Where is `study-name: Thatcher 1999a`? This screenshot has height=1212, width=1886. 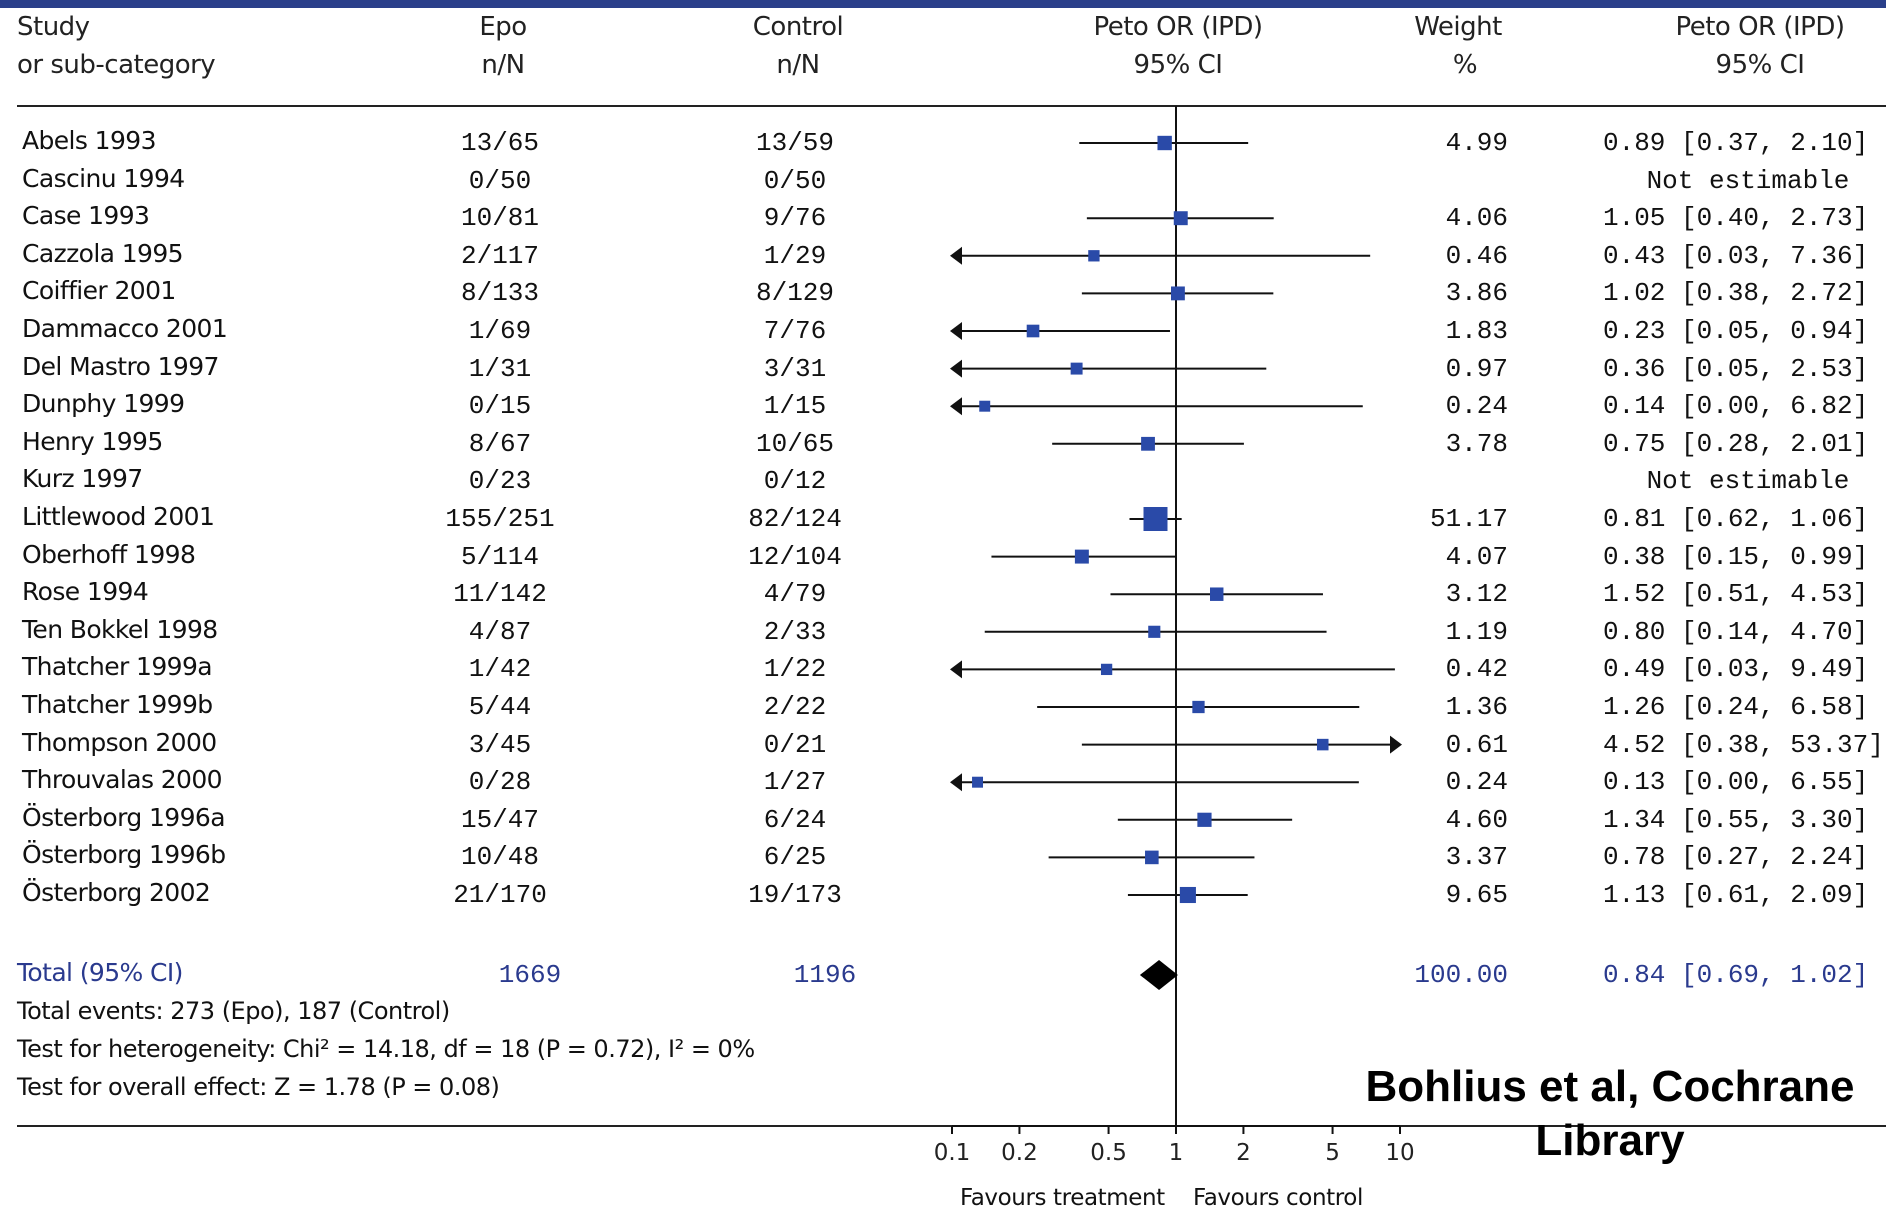 study-name: Thatcher 1999a is located at coordinates (117, 667).